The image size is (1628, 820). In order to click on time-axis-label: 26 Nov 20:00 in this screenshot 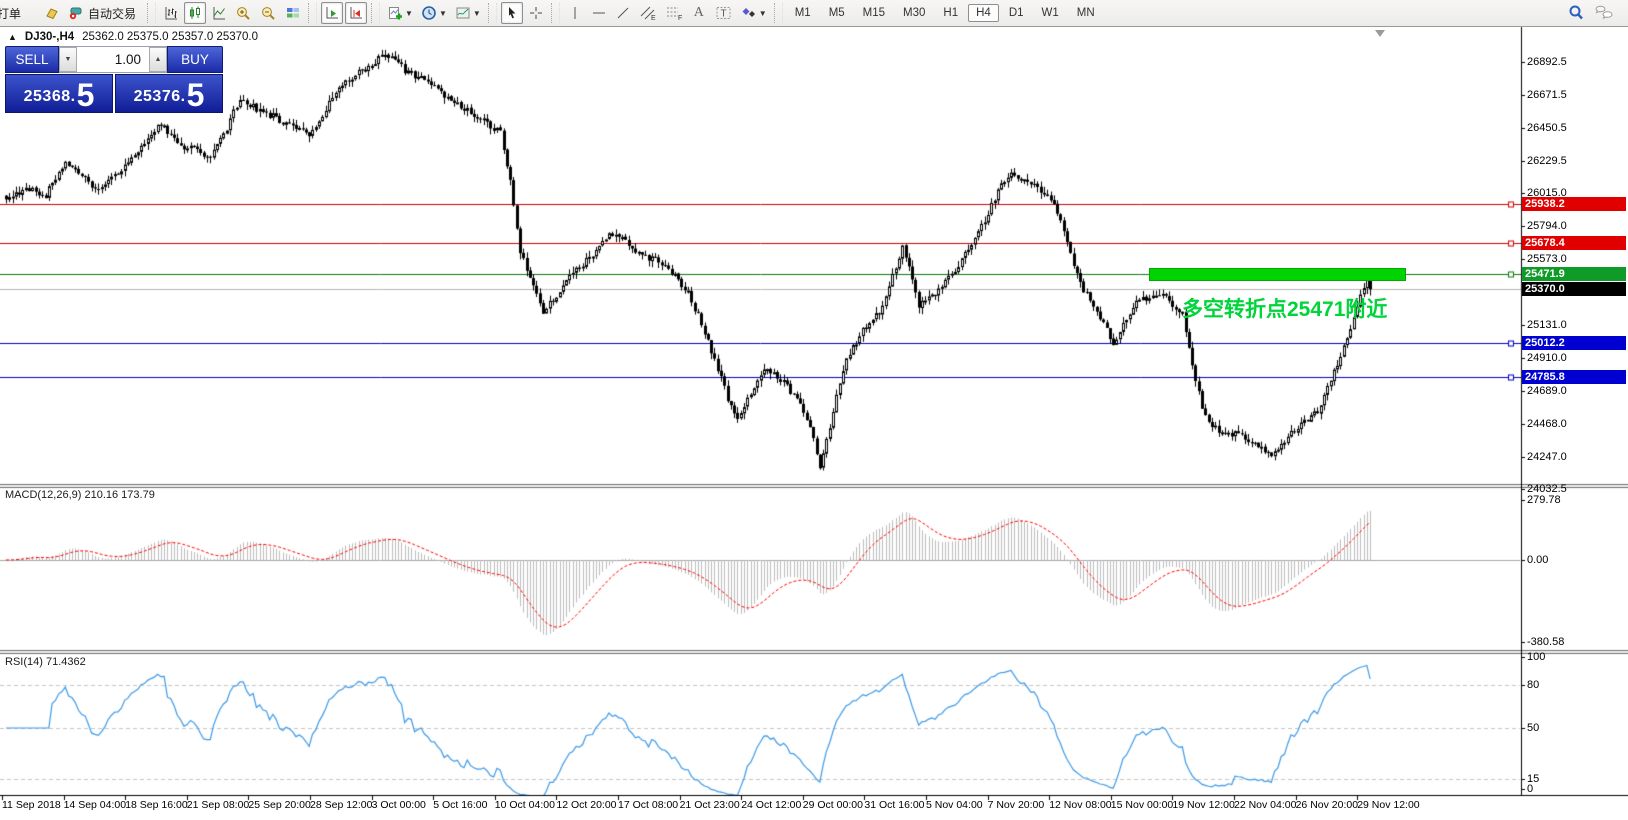, I will do `click(1327, 805)`.